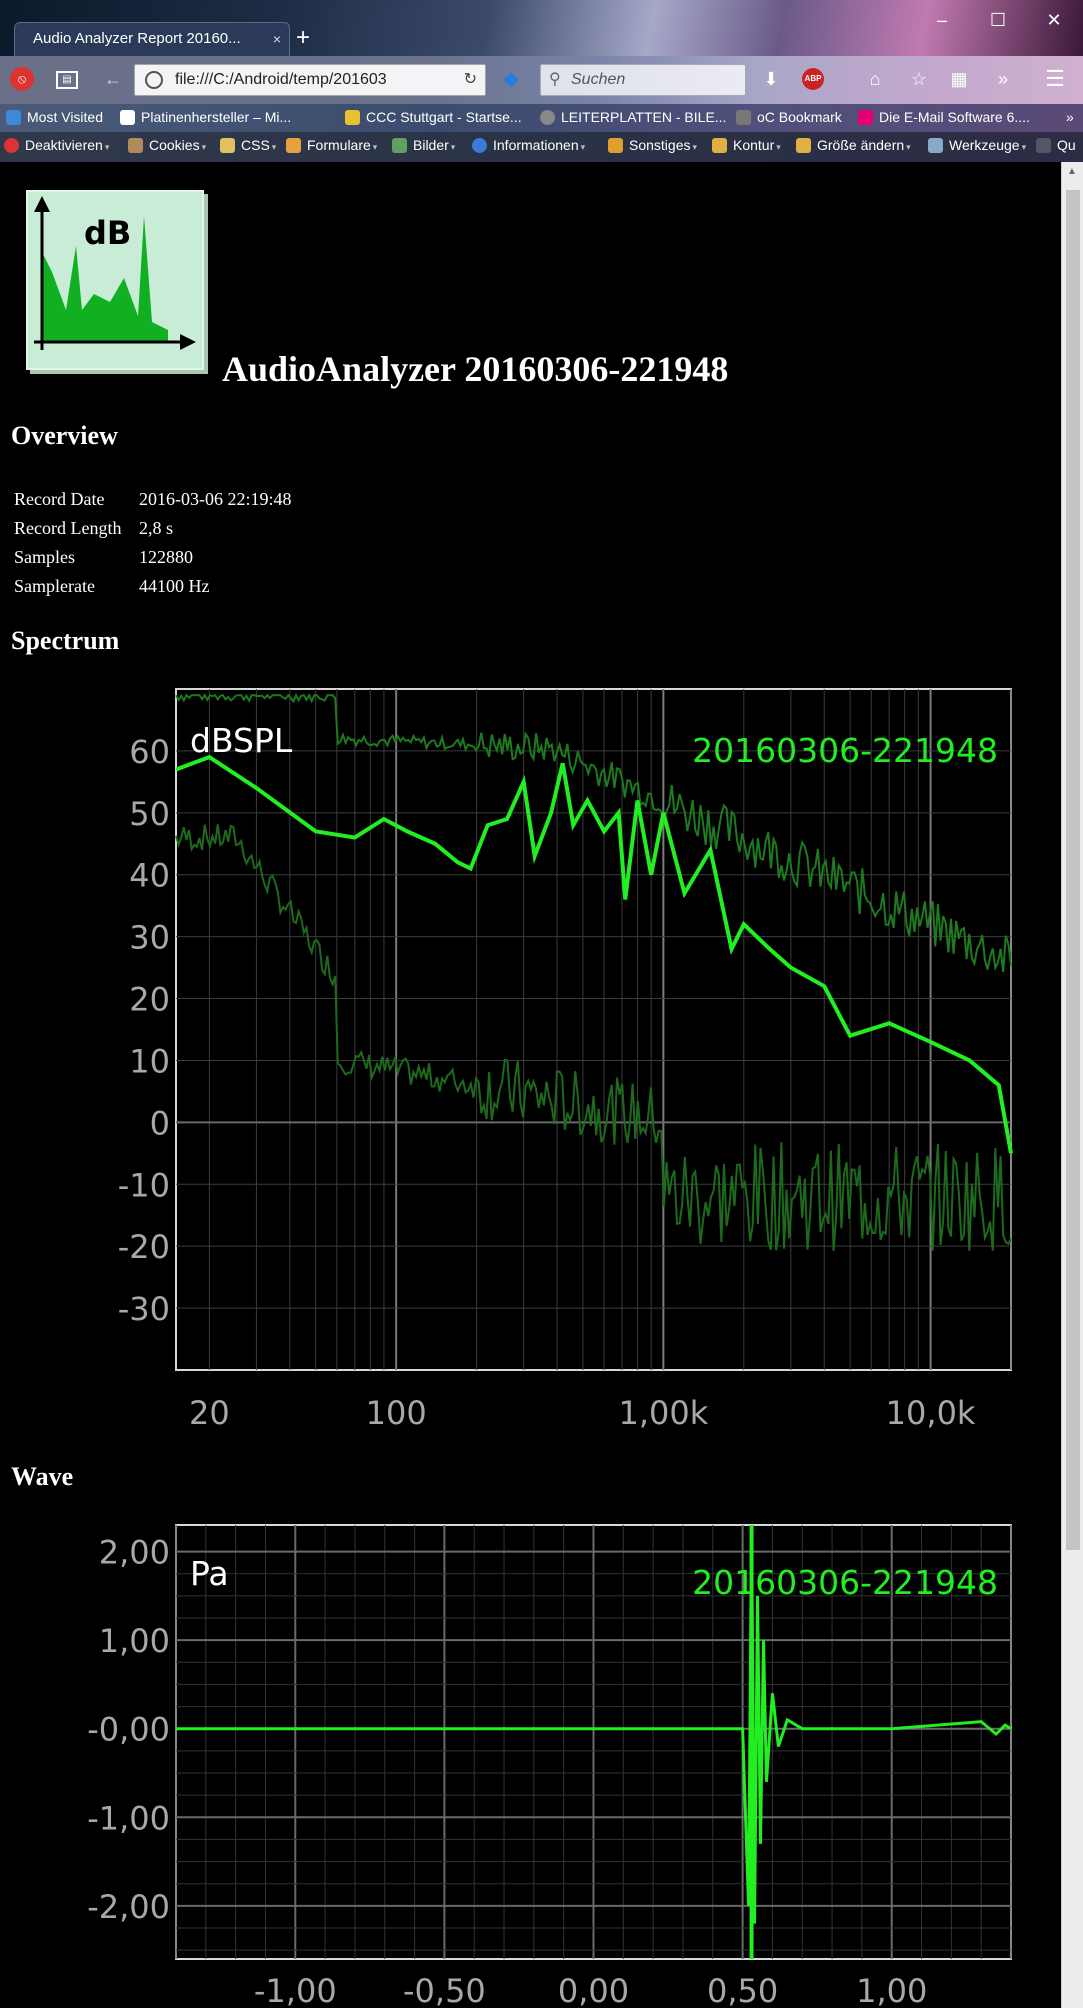 Image resolution: width=1083 pixels, height=2008 pixels. I want to click on y-tick-label: -1,00, so click(128, 1818).